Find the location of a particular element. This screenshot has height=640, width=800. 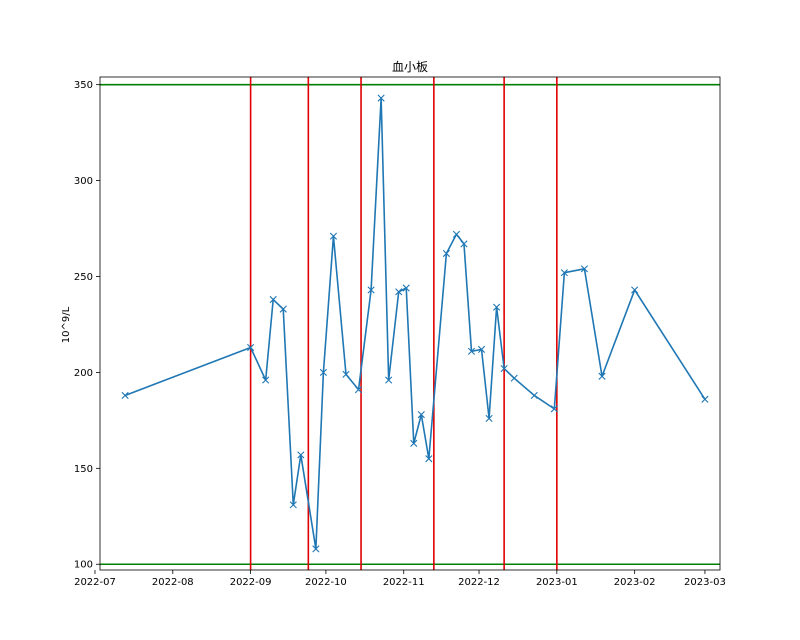

x-tick-label-3: 2022-10 is located at coordinates (326, 582).